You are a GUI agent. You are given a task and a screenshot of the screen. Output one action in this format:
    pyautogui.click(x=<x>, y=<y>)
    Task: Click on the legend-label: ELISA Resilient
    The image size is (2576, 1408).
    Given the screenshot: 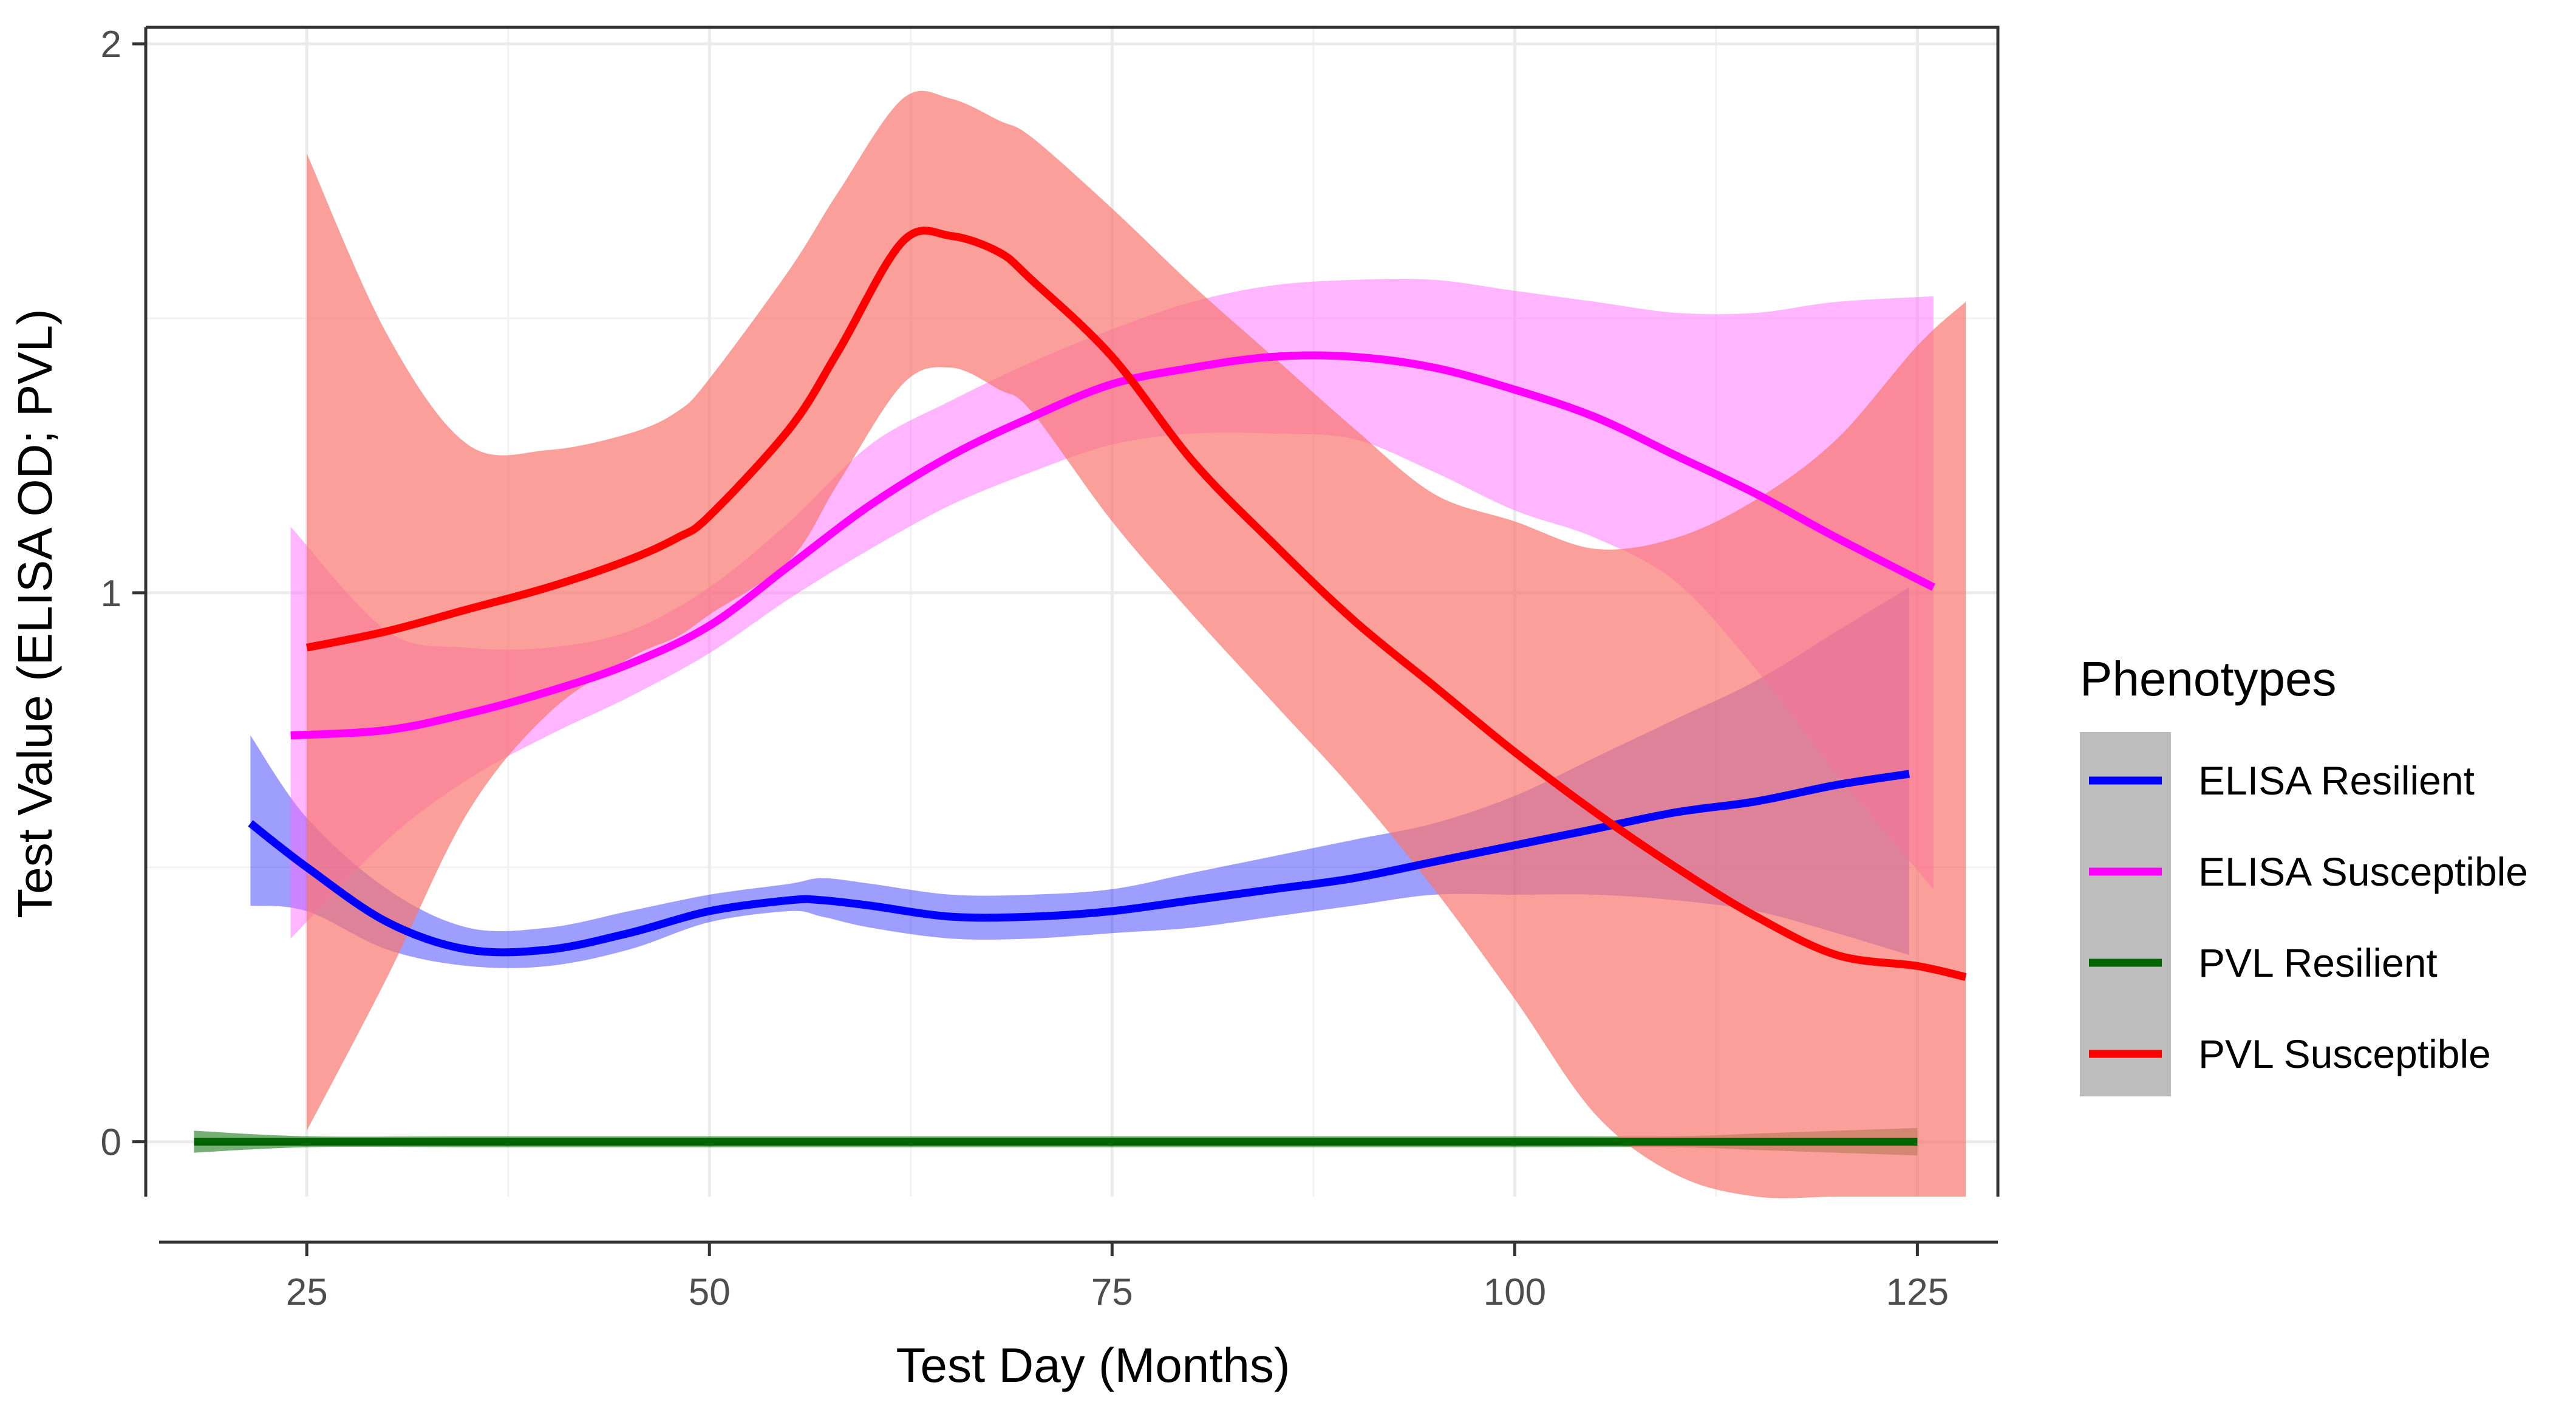 What is the action you would take?
    pyautogui.click(x=2337, y=780)
    